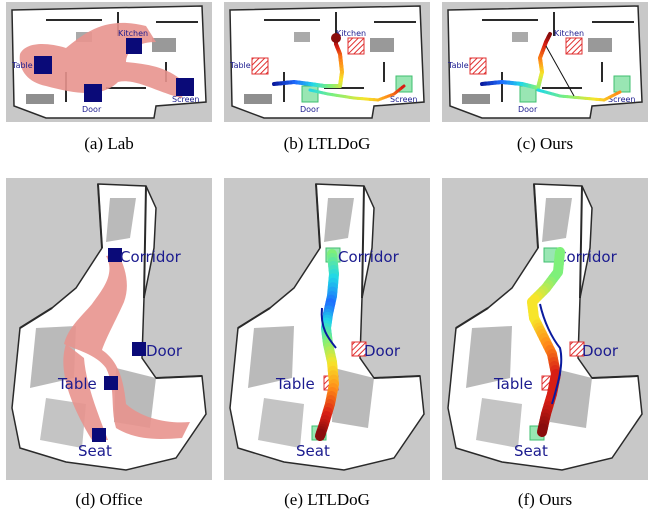  I want to click on panel-lab-regions: Table Kitchen Door Screen, so click(109, 62).